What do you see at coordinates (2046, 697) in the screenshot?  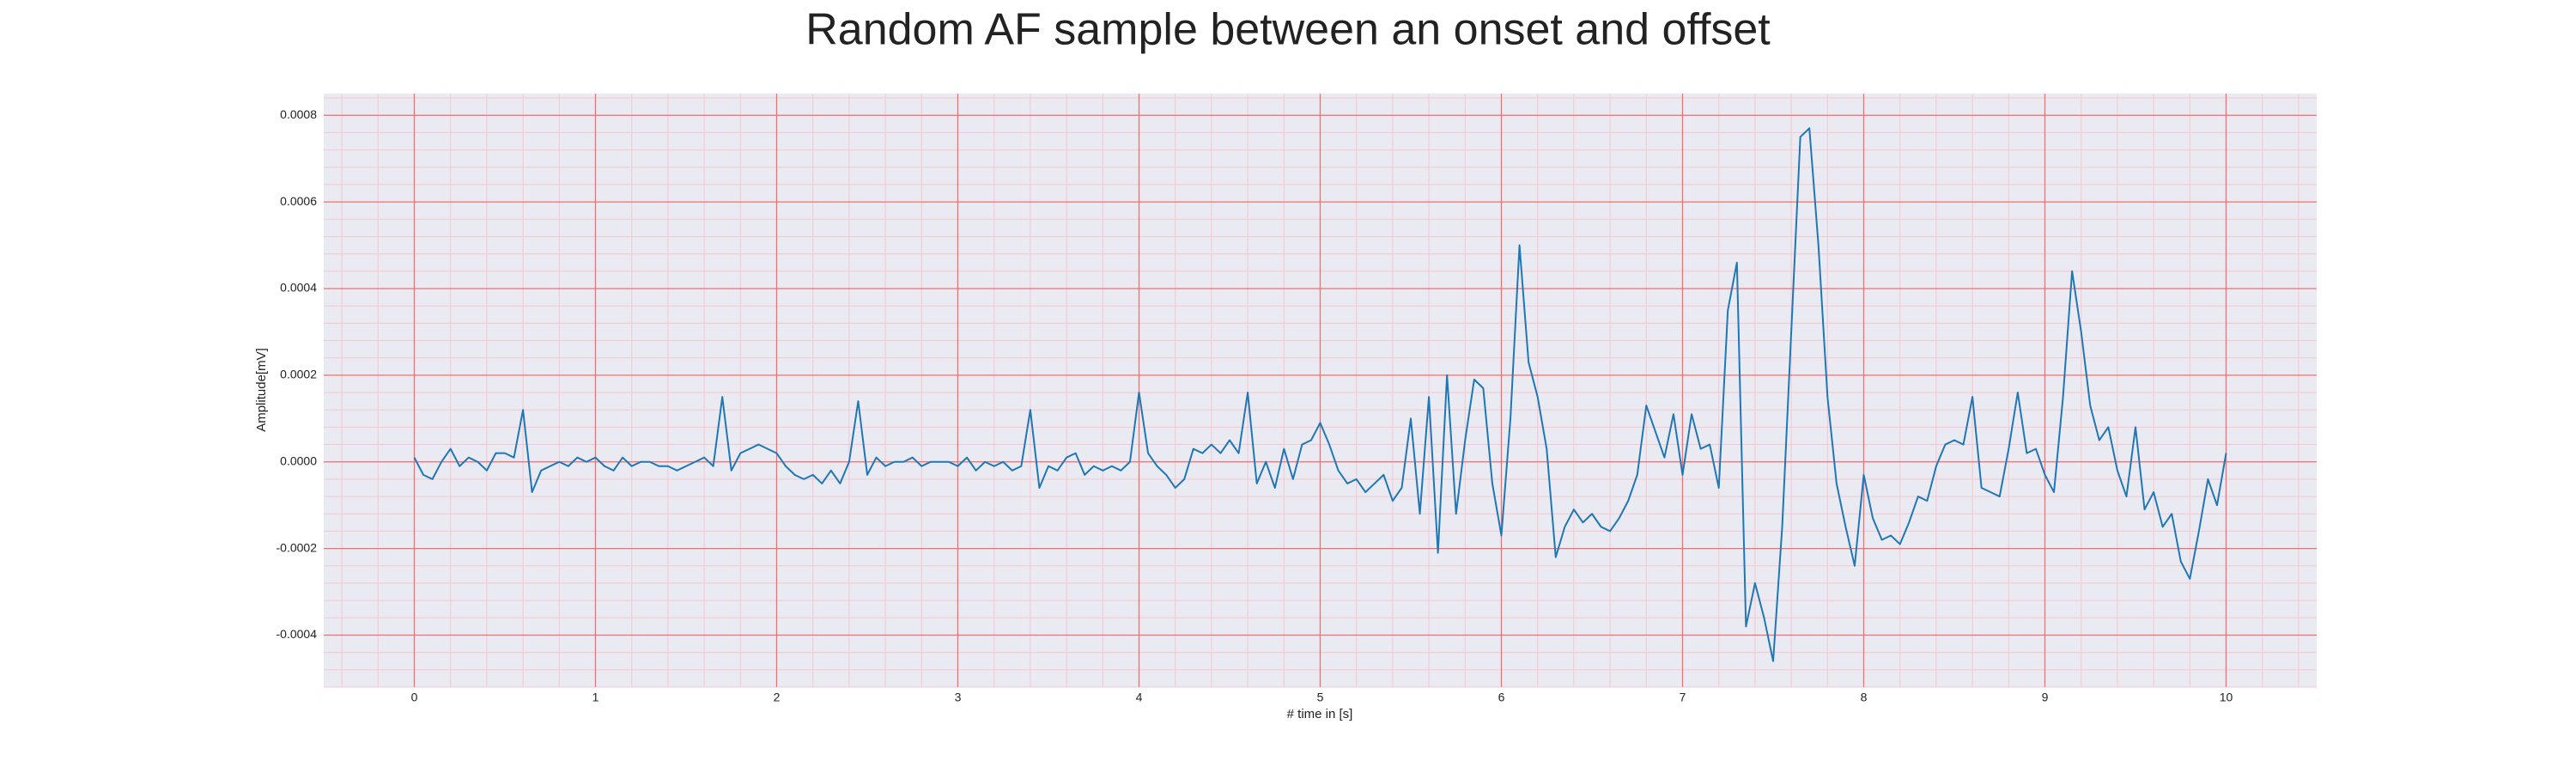 I see `x-tick-label: 9` at bounding box center [2046, 697].